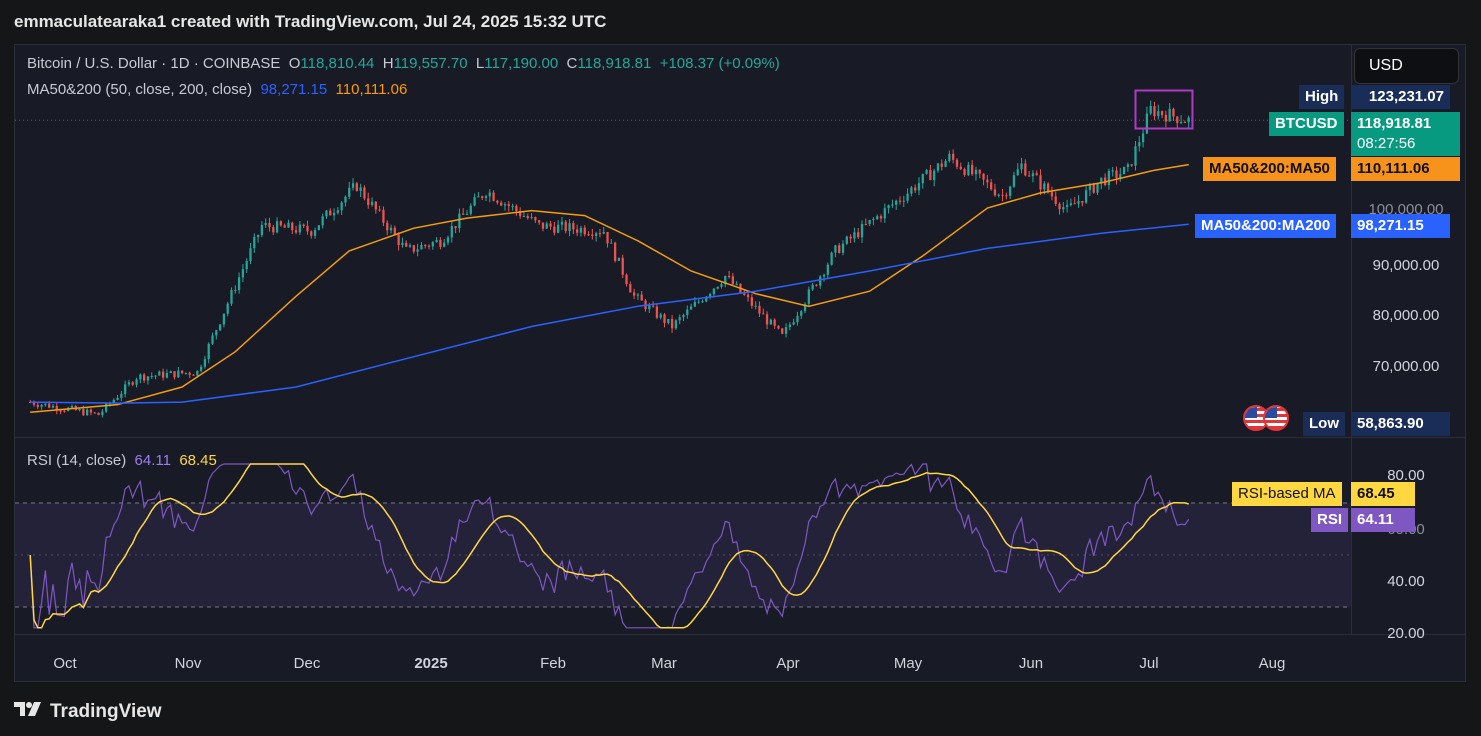 Image resolution: width=1481 pixels, height=736 pixels. Describe the element at coordinates (154, 63) in the screenshot. I see `symbol-name: Bitcoin / U.S. Dollar · 1D · COINBASE` at that location.